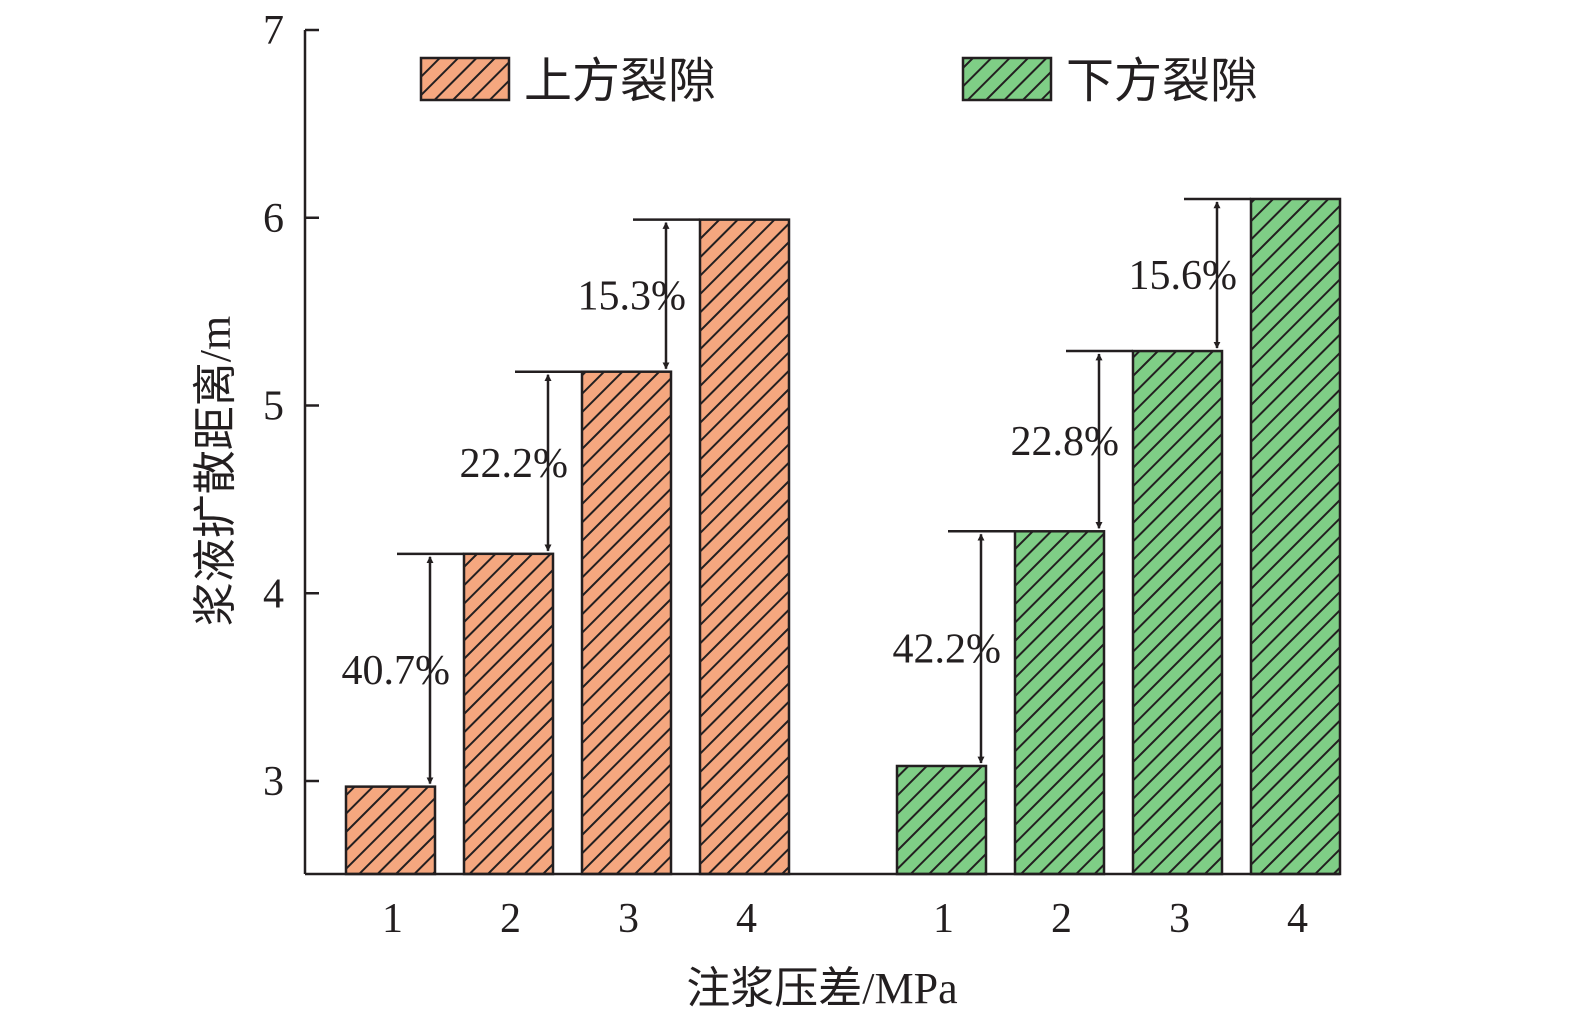 This screenshot has height=1028, width=1575. I want to click on legend-swatch-lower, so click(1007, 79).